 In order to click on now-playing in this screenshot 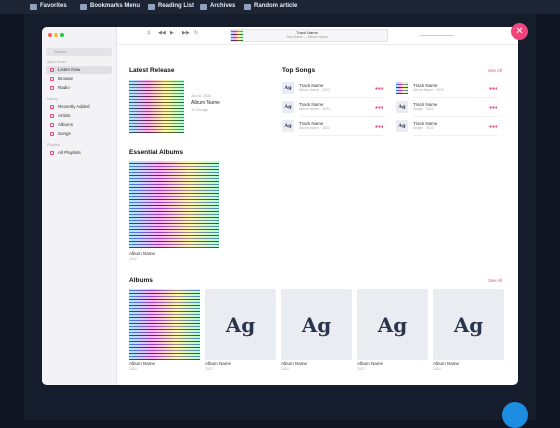, I will do `click(309, 35)`.